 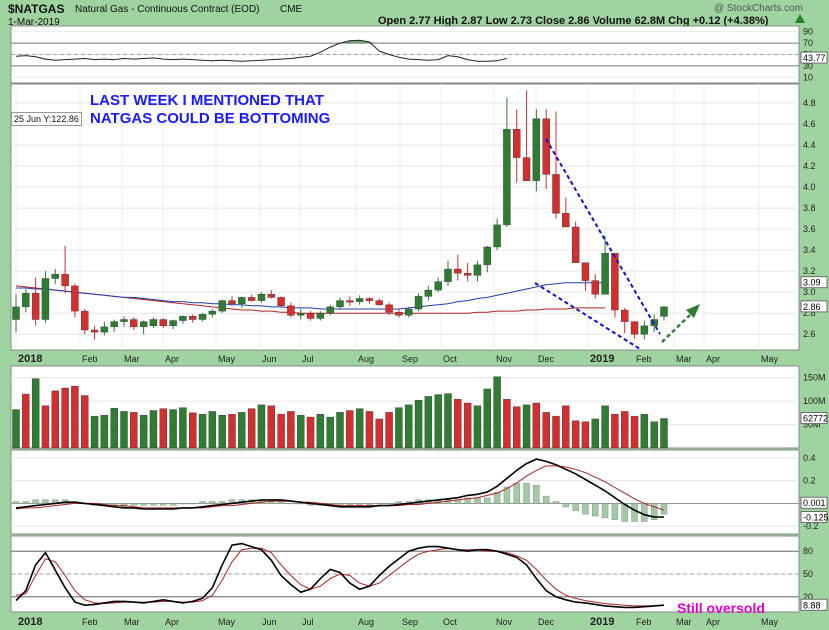 I want to click on price-ma-last-value: 3.09, so click(x=812, y=283).